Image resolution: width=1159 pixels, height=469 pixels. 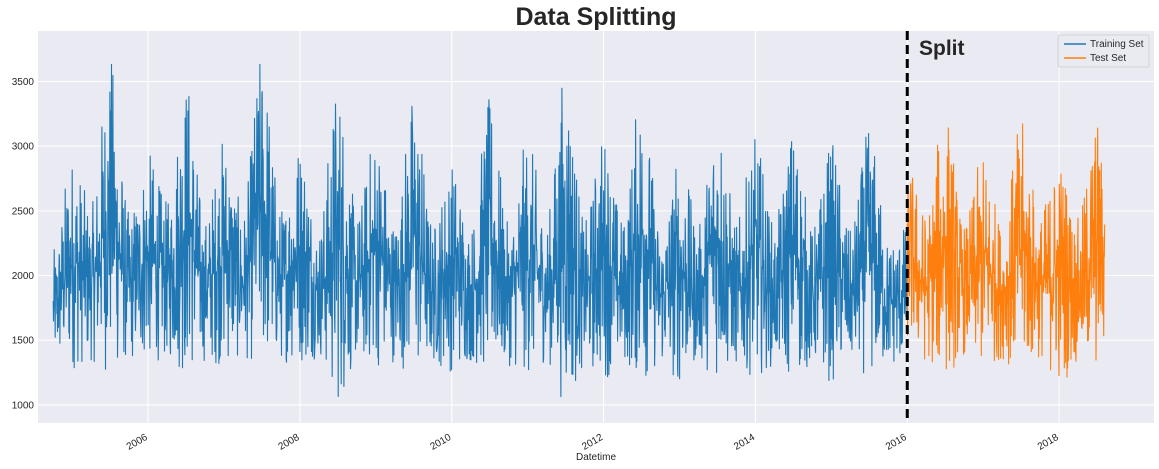 I want to click on series-test-set, so click(x=1006, y=250).